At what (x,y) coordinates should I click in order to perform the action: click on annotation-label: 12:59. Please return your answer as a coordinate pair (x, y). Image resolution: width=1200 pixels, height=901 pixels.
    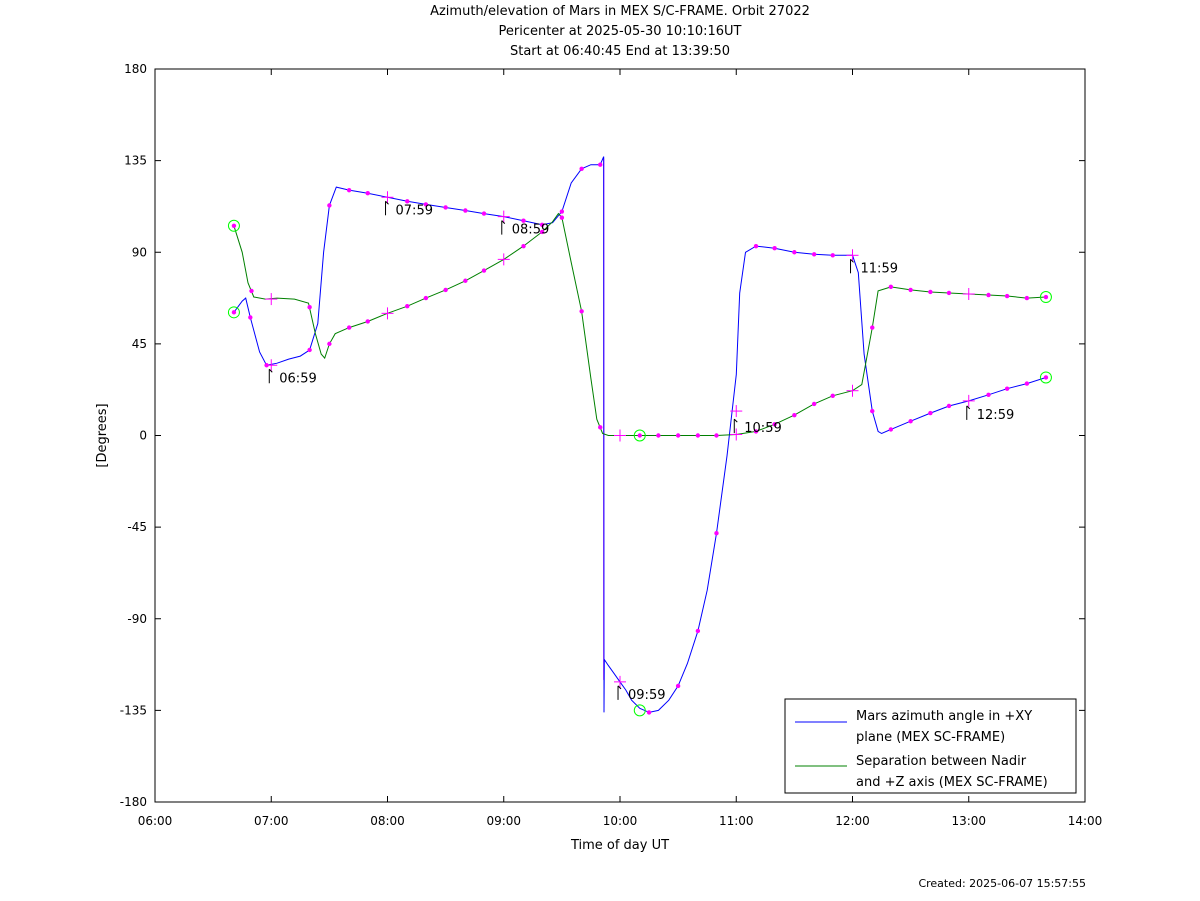
    Looking at the image, I should click on (995, 415).